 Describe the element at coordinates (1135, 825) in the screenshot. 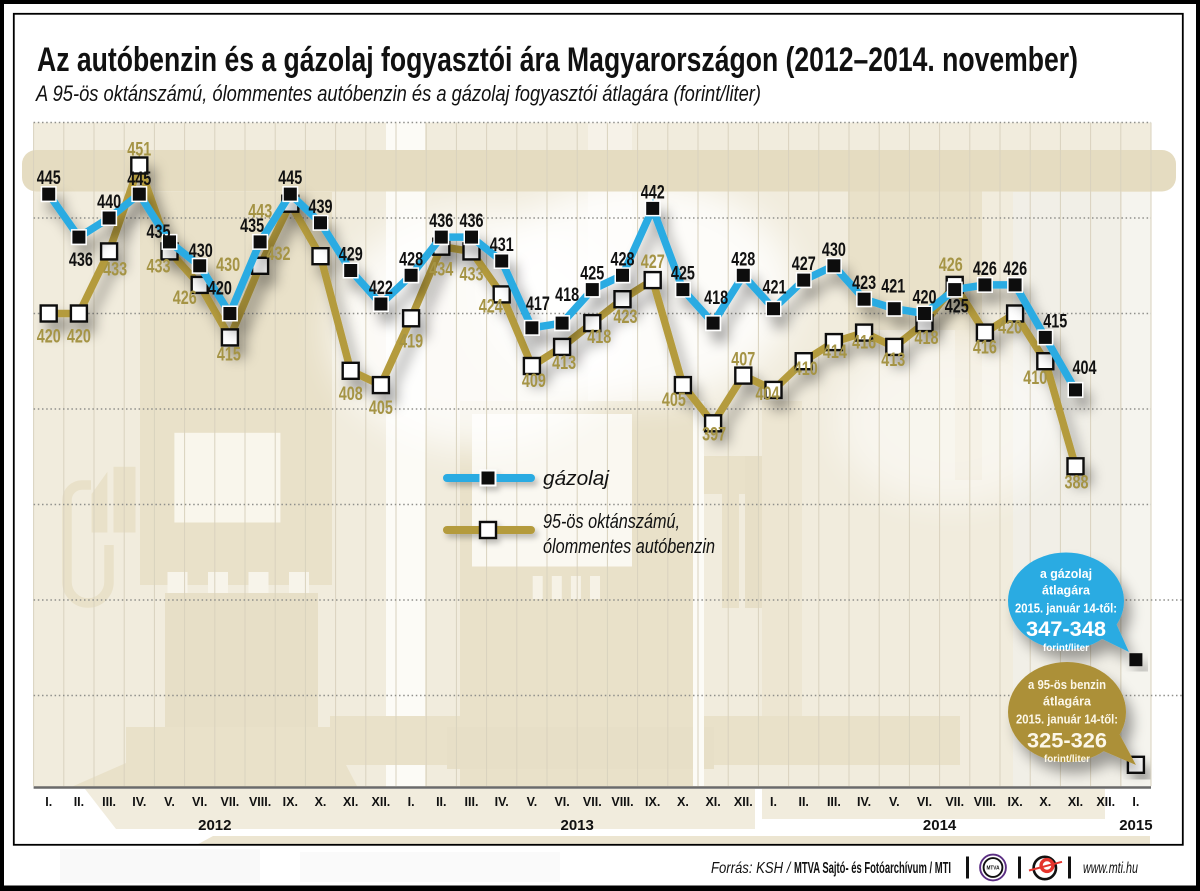

I see `svg-text: 2015` at that location.